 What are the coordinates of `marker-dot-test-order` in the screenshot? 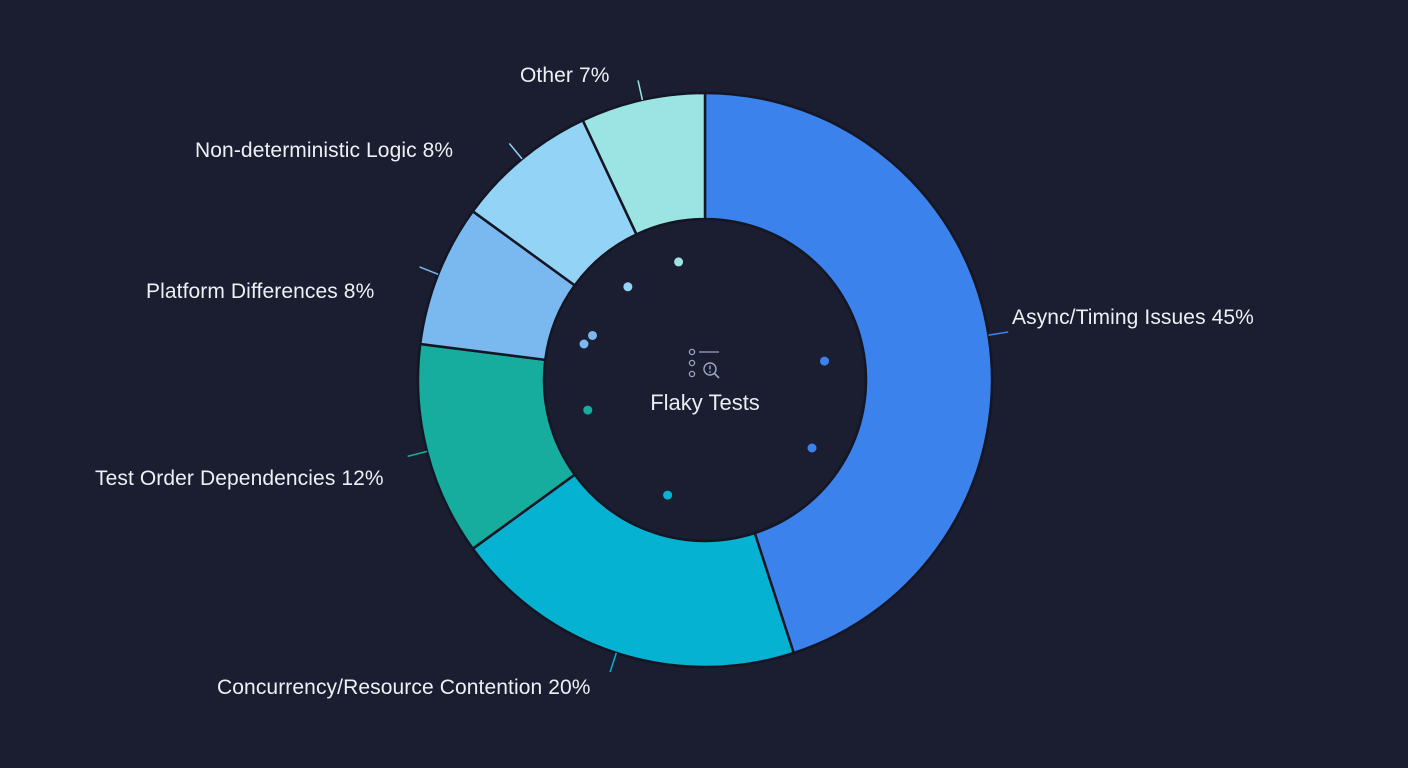 It's located at (588, 410).